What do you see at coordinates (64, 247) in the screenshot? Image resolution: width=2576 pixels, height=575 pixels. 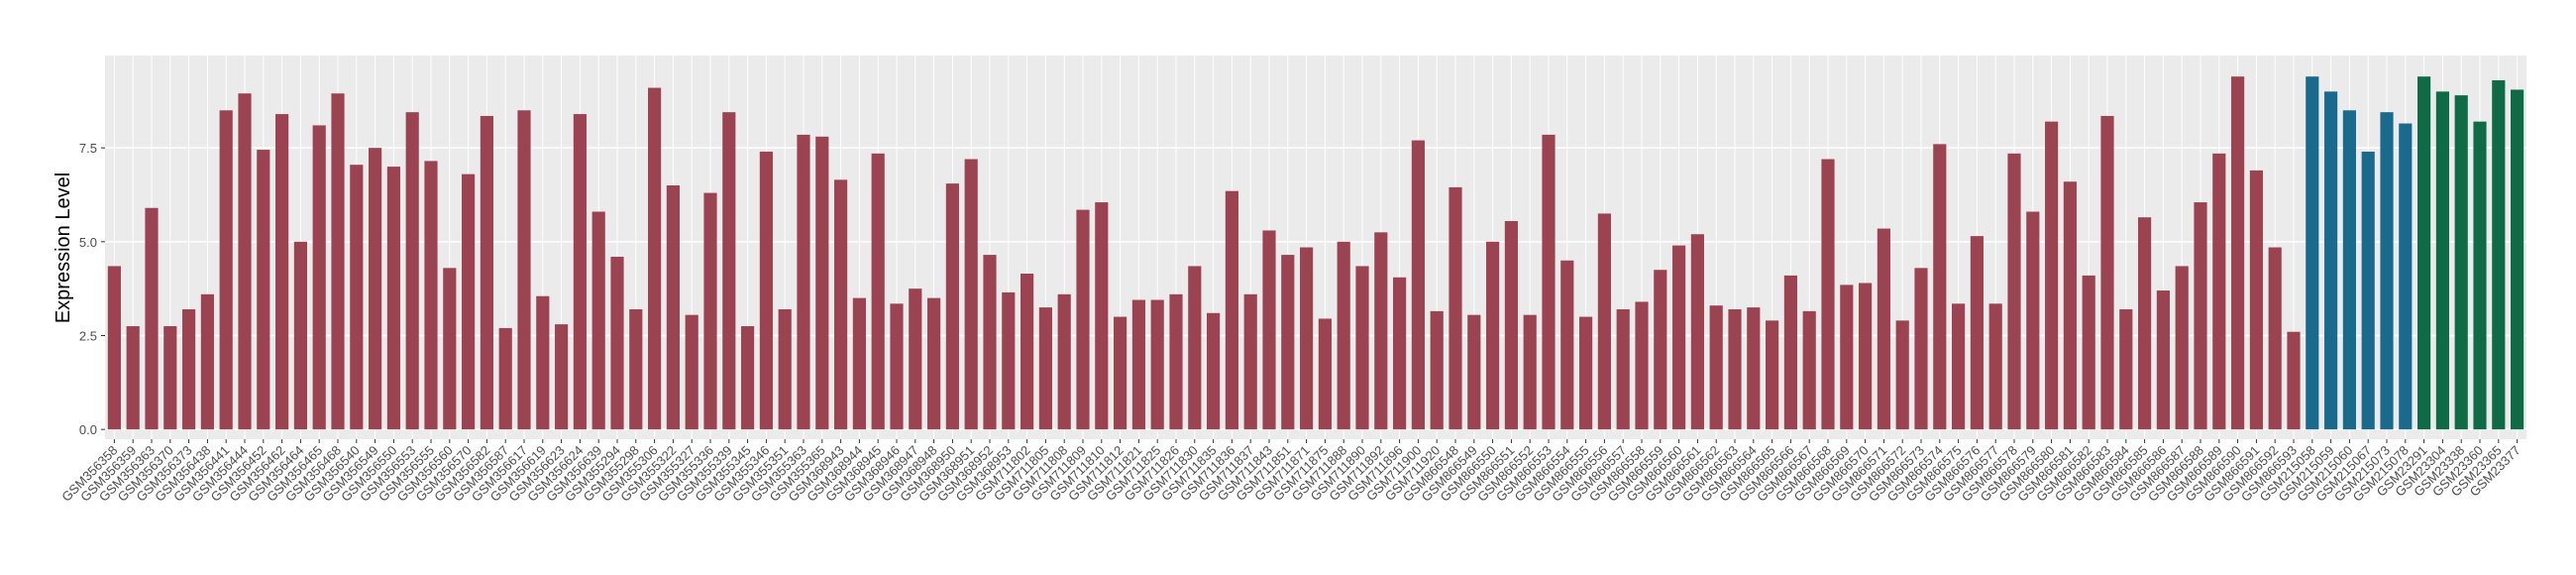 I see `y-axis-label: Expression Level` at bounding box center [64, 247].